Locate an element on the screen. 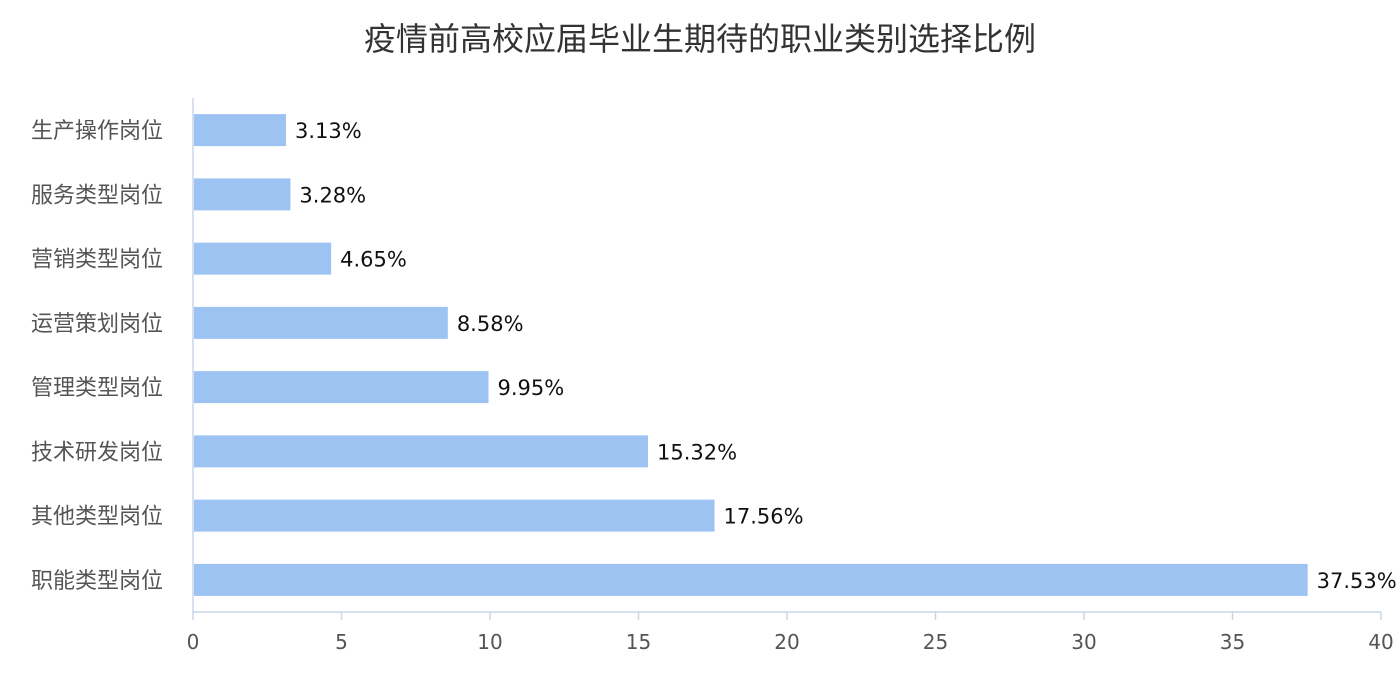  category-label: 服务类型岗位 is located at coordinates (97, 195).